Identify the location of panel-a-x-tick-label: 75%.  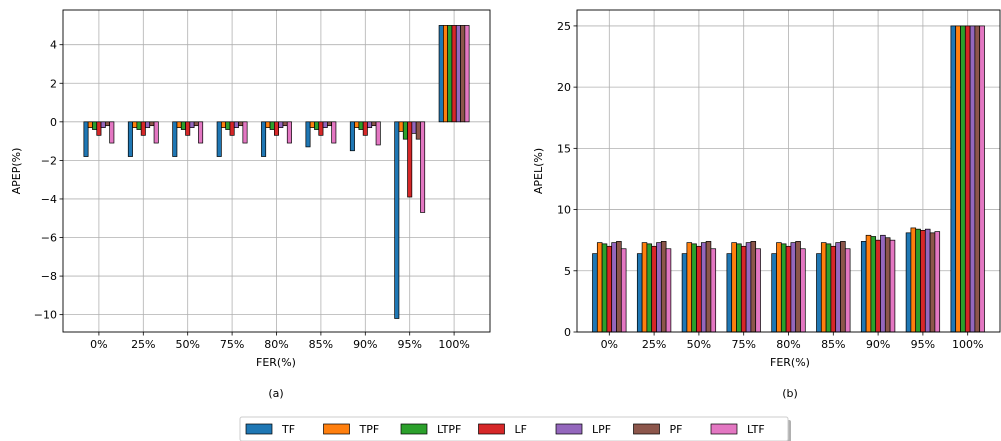
(232, 344).